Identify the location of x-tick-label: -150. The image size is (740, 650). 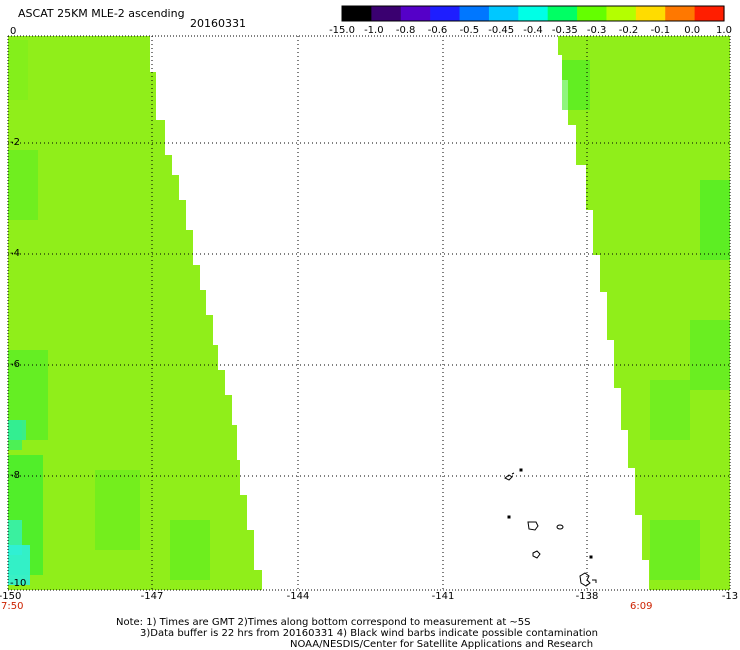
(11, 596).